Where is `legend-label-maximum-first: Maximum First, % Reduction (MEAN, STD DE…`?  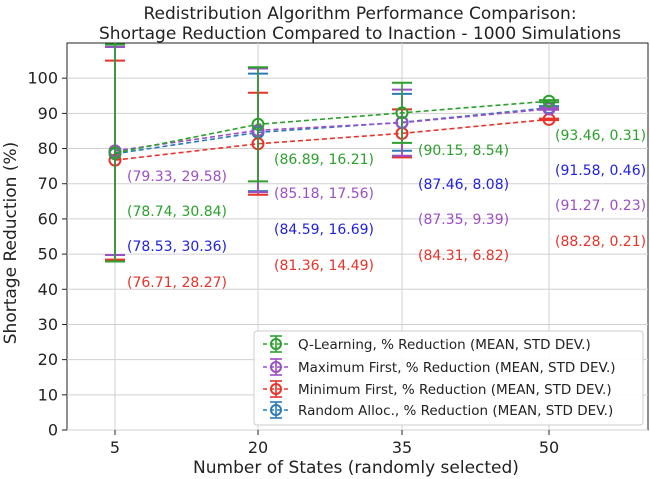
legend-label-maximum-first: Maximum First, % Reduction (MEAN, STD DE… is located at coordinates (457, 368).